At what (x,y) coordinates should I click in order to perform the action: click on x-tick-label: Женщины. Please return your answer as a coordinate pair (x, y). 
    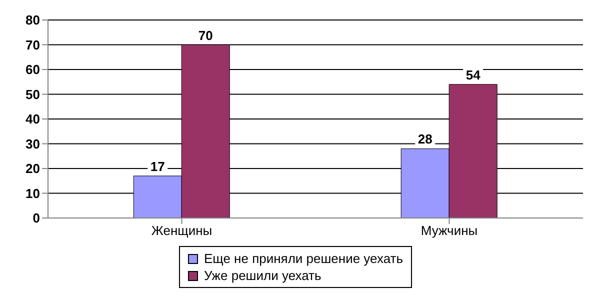
    Looking at the image, I should click on (181, 230).